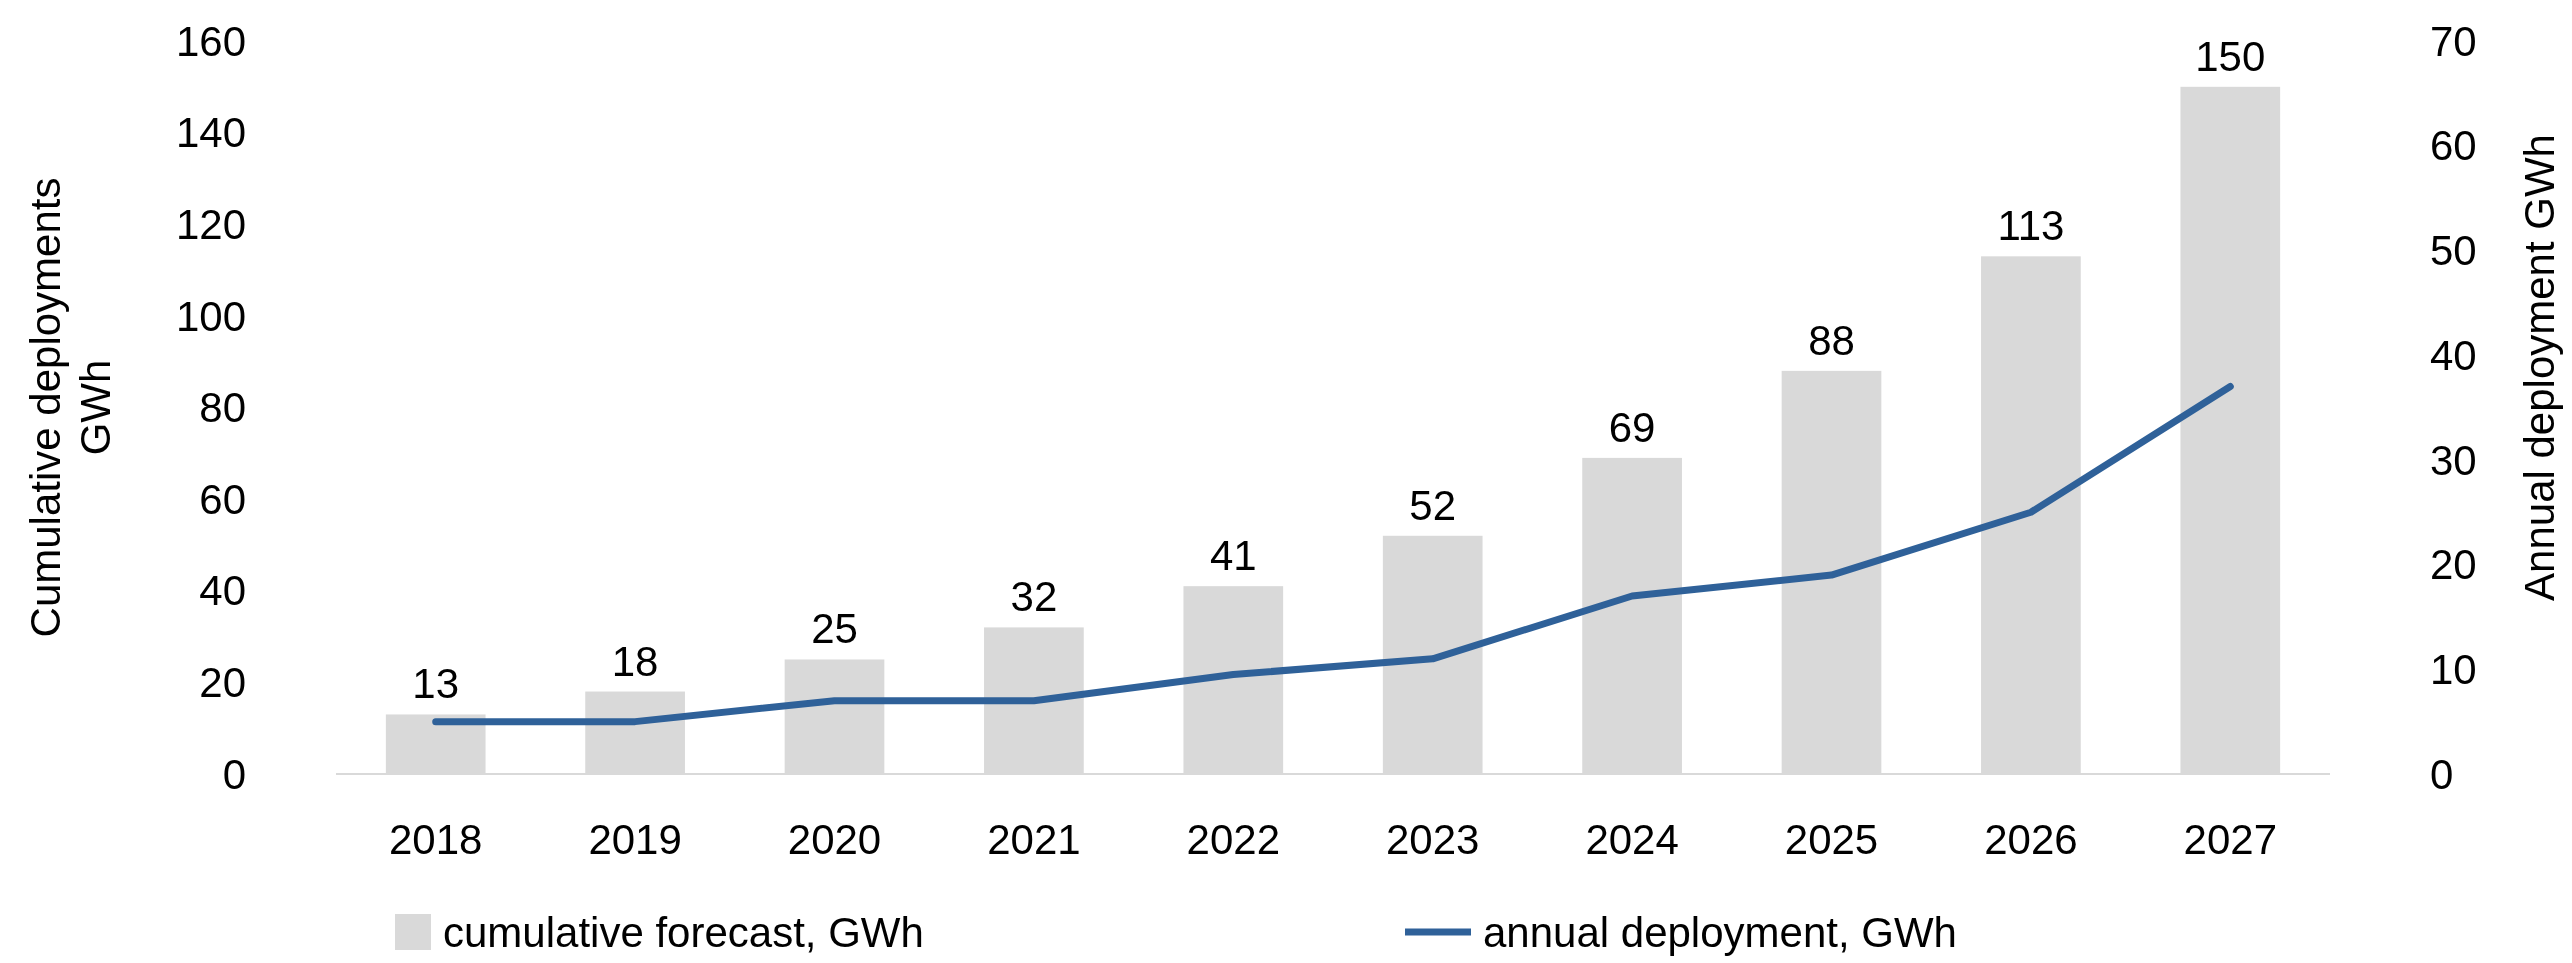  What do you see at coordinates (2031, 839) in the screenshot?
I see `x-tick-label: 2026` at bounding box center [2031, 839].